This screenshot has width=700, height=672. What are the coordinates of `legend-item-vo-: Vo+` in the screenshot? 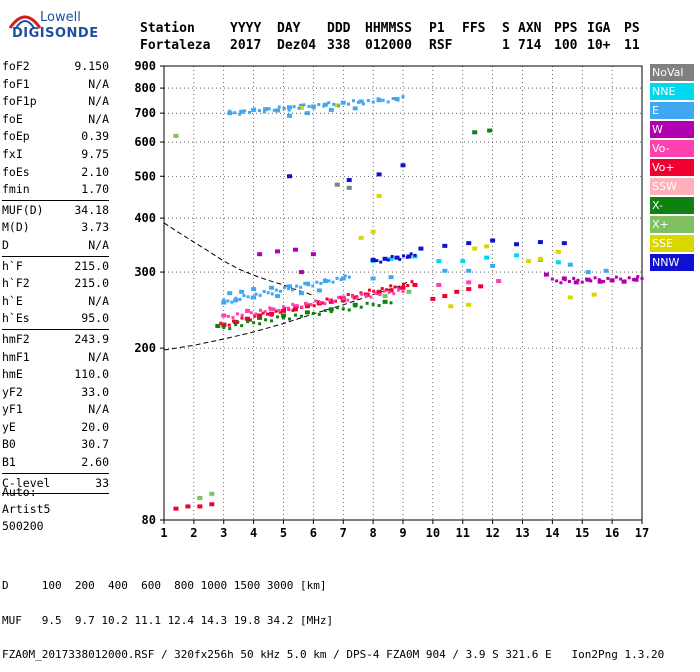 It's located at (672, 167).